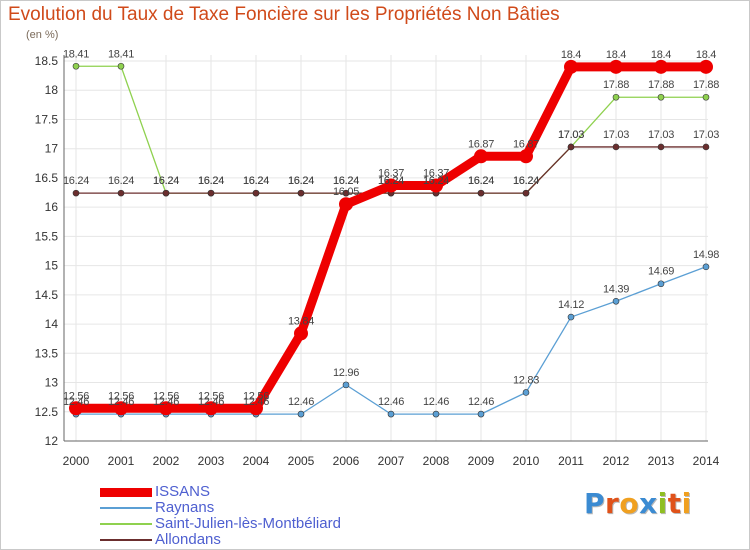  Describe the element at coordinates (250, 492) in the screenshot. I see `legend-item-issans: ISSANS` at that location.